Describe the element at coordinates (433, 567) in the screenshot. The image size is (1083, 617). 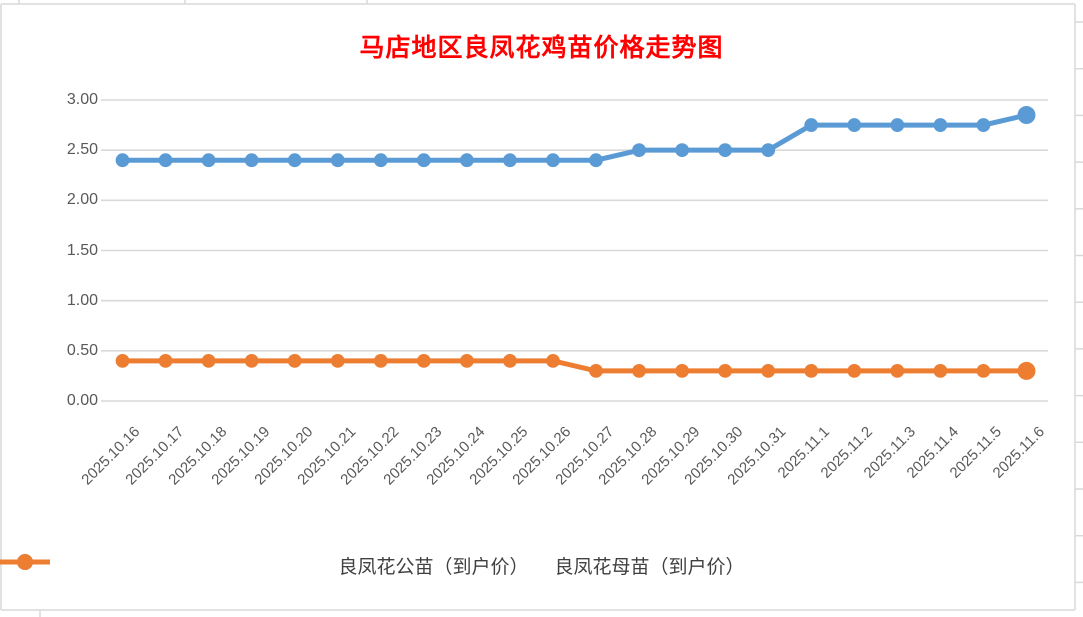
I see `legend-label: 良凤花公苗（到户价）` at that location.